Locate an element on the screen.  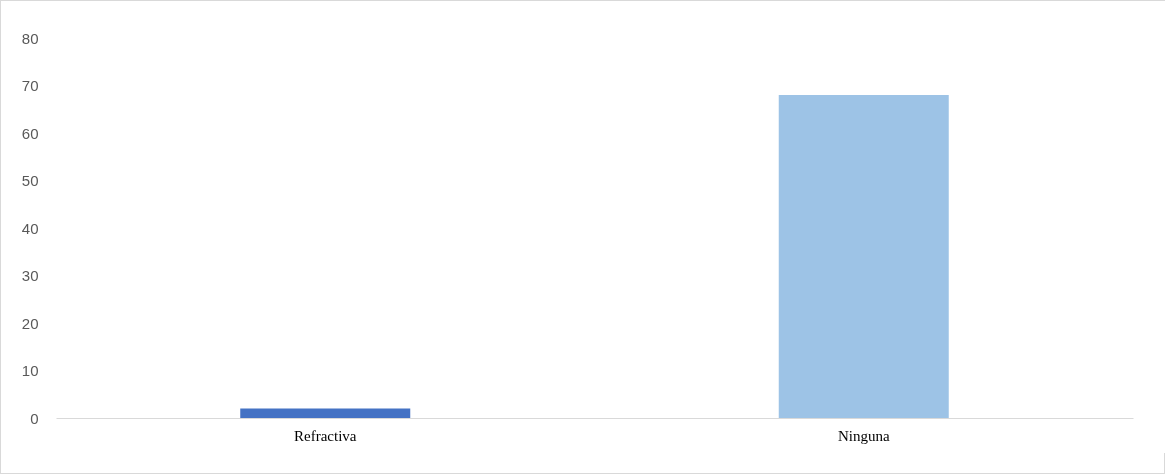
x-tick-label: Ninguna is located at coordinates (863, 435).